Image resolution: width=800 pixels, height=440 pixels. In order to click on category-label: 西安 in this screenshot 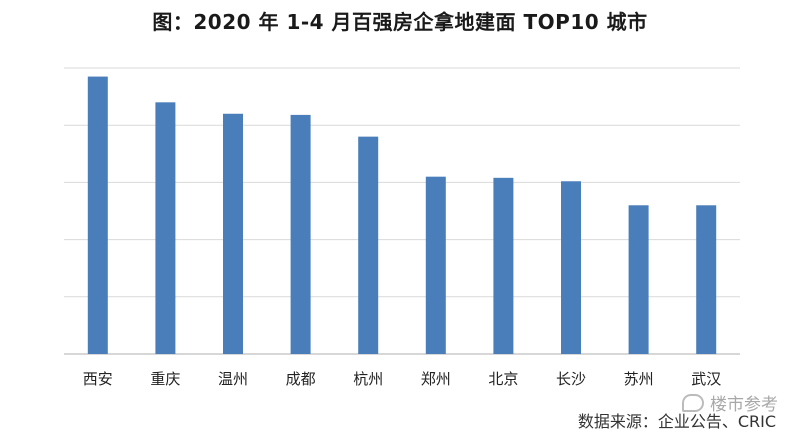, I will do `click(98, 379)`.